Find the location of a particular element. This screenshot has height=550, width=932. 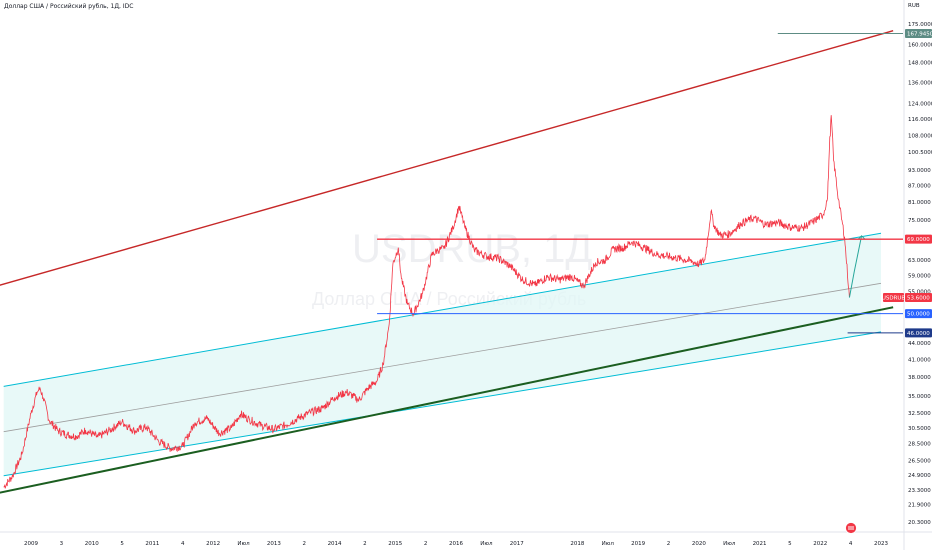

y-tick-label: 63.0000 is located at coordinates (919, 261).